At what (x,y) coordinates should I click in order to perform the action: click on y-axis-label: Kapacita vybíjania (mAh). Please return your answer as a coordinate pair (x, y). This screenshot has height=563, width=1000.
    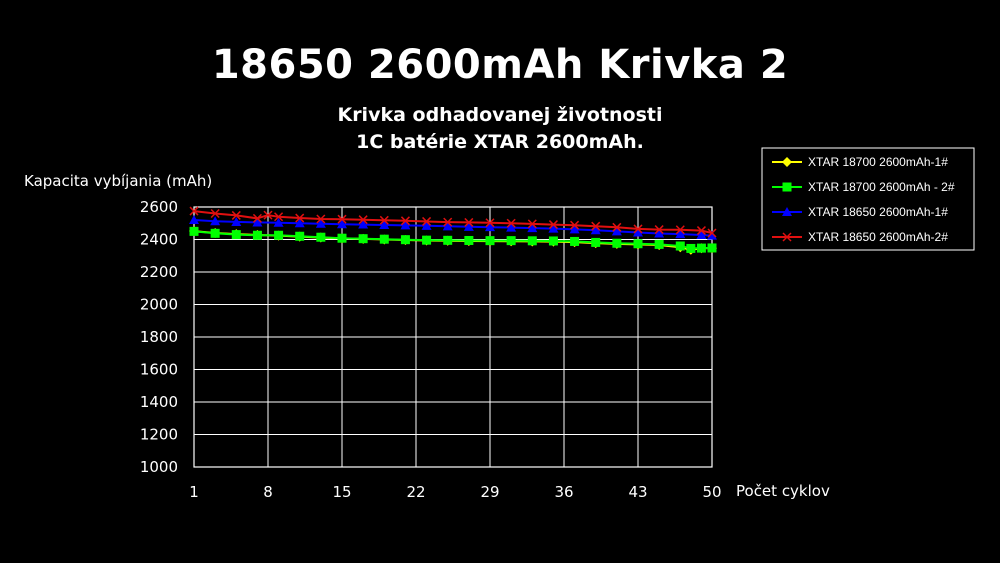
    Looking at the image, I should click on (118, 181).